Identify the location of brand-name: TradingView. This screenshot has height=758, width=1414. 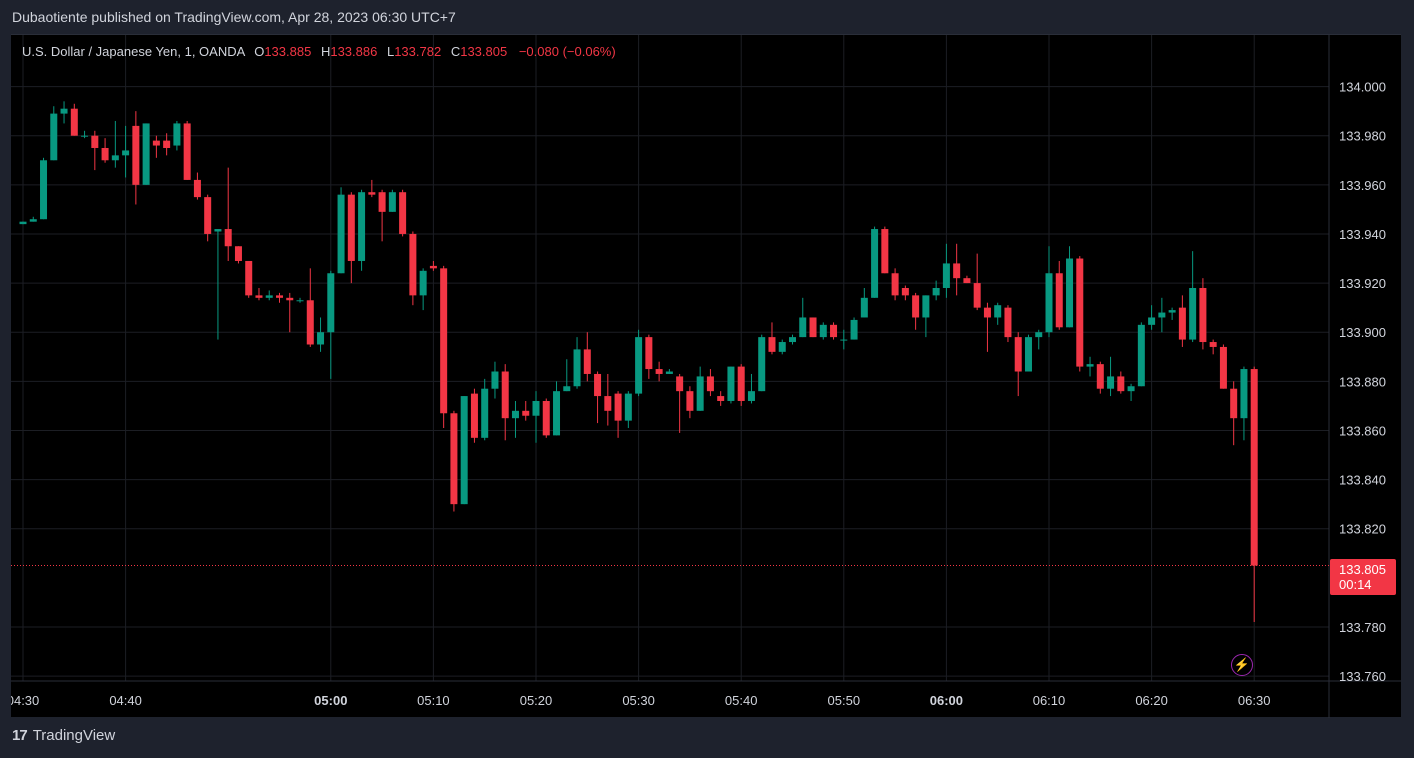
(74, 735).